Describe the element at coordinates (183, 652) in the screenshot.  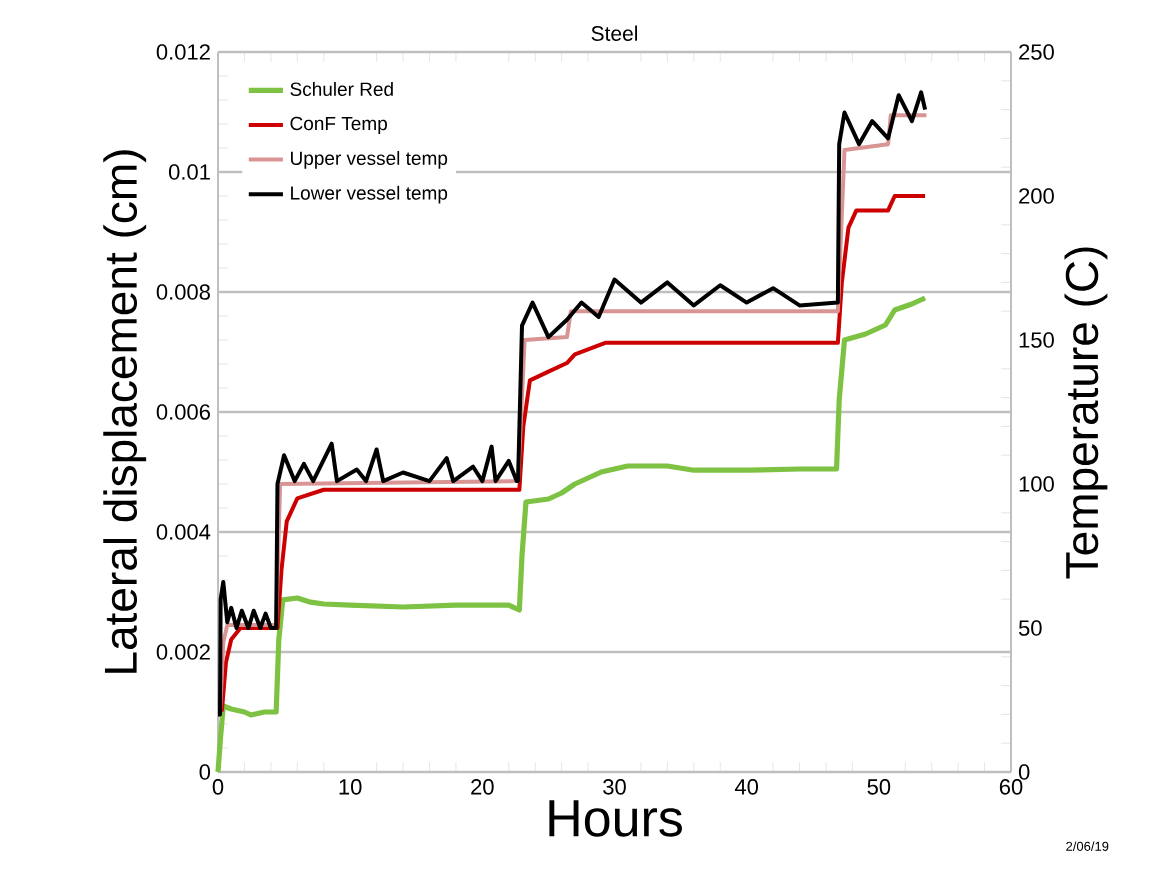
I see `y-tick-label: 0.002` at that location.